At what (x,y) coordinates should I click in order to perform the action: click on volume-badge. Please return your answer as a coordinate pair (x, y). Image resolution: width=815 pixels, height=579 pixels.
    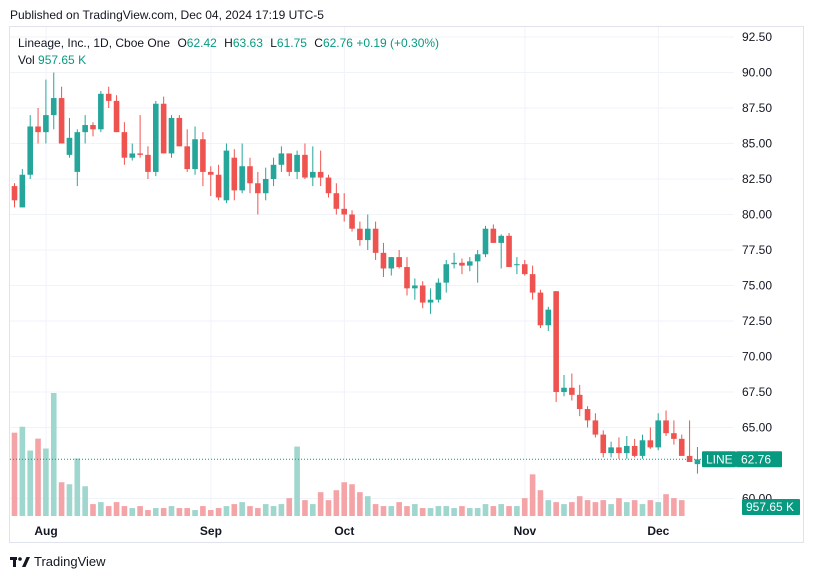
    Looking at the image, I should click on (771, 507).